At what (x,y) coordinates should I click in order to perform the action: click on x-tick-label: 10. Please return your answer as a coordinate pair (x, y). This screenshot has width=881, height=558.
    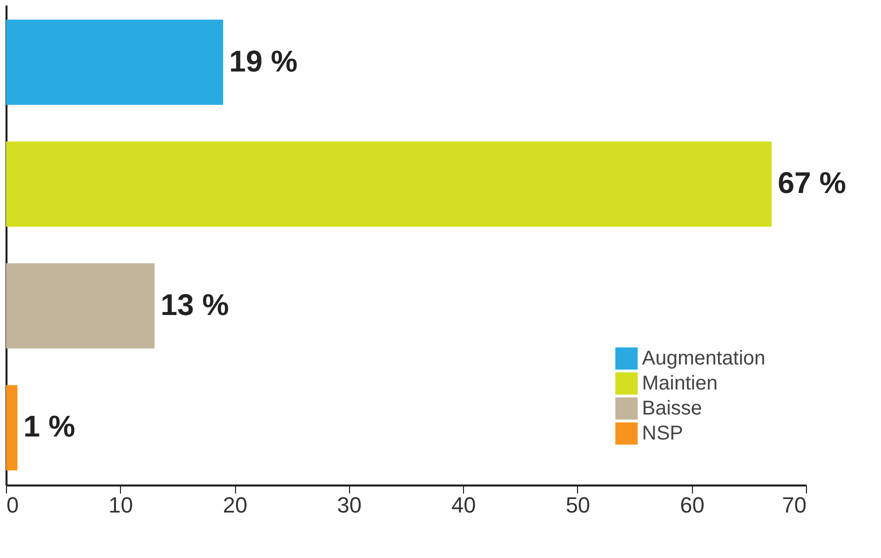
    Looking at the image, I should click on (121, 505).